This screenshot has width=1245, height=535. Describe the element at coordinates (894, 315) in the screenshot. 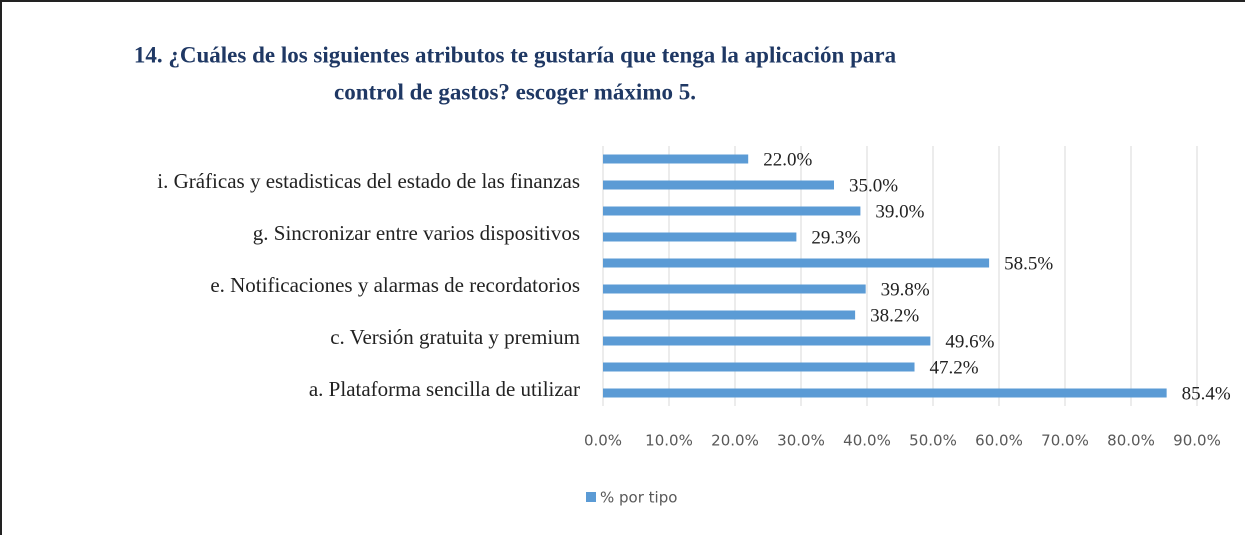

I see `data-label: 38.2%` at that location.